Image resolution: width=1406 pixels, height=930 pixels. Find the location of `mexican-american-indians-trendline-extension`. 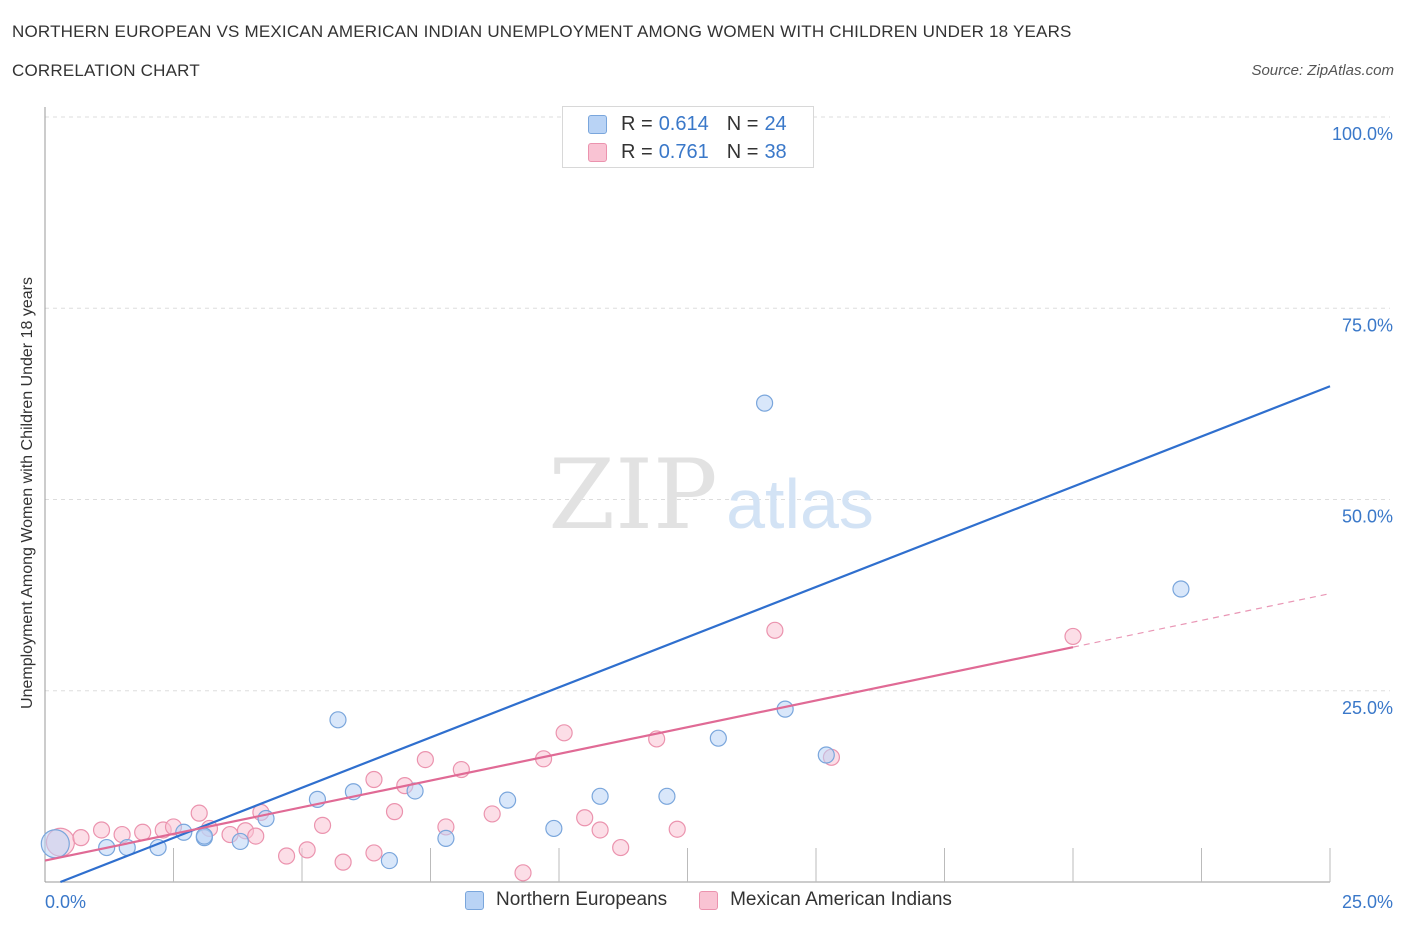

mexican-american-indians-trendline-extension is located at coordinates (1201, 620).